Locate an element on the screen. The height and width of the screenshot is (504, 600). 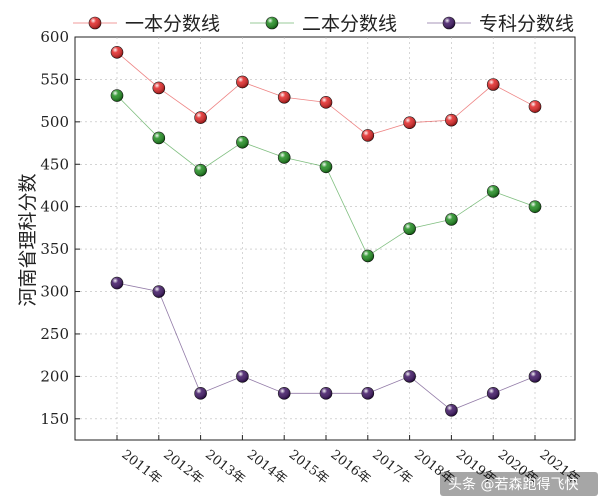
y-axis: 150 200 250 300 350 400 450 500 550 600 is located at coordinates (60, 228).